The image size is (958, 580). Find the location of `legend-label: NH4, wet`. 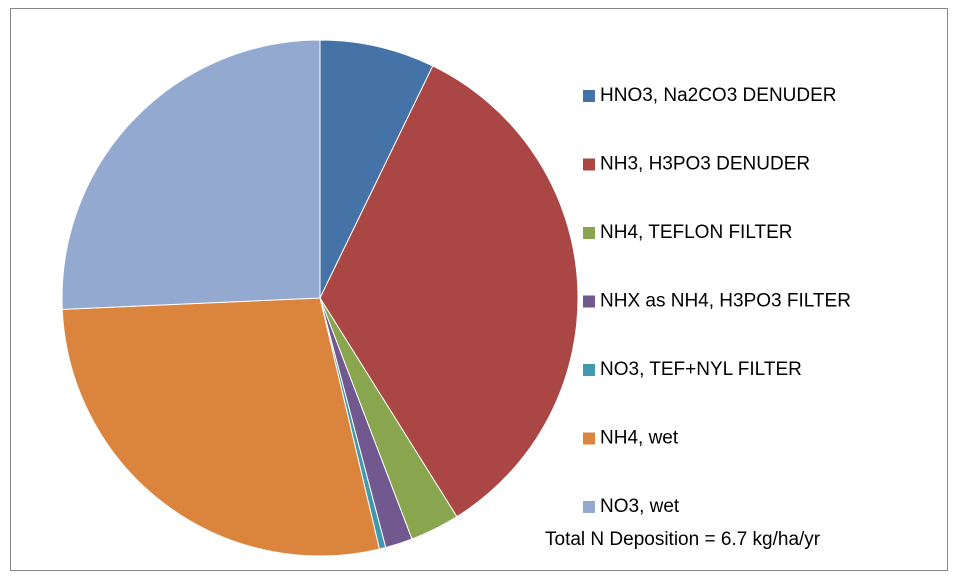

legend-label: NH4, wet is located at coordinates (639, 438).